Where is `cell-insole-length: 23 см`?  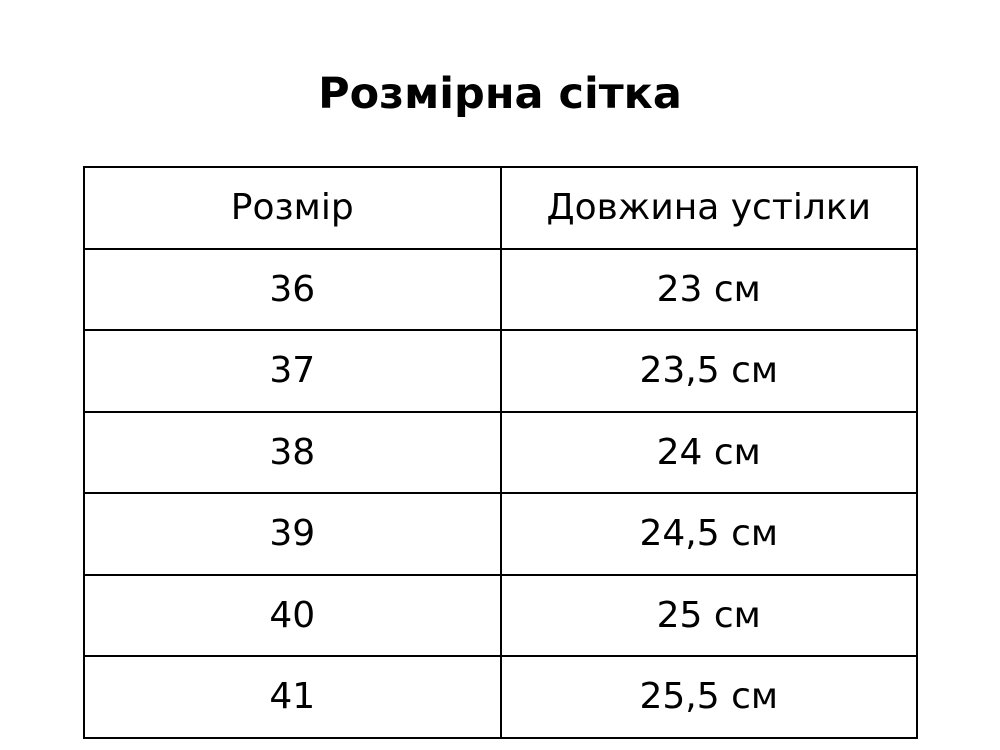
cell-insole-length: 23 см is located at coordinates (708, 289).